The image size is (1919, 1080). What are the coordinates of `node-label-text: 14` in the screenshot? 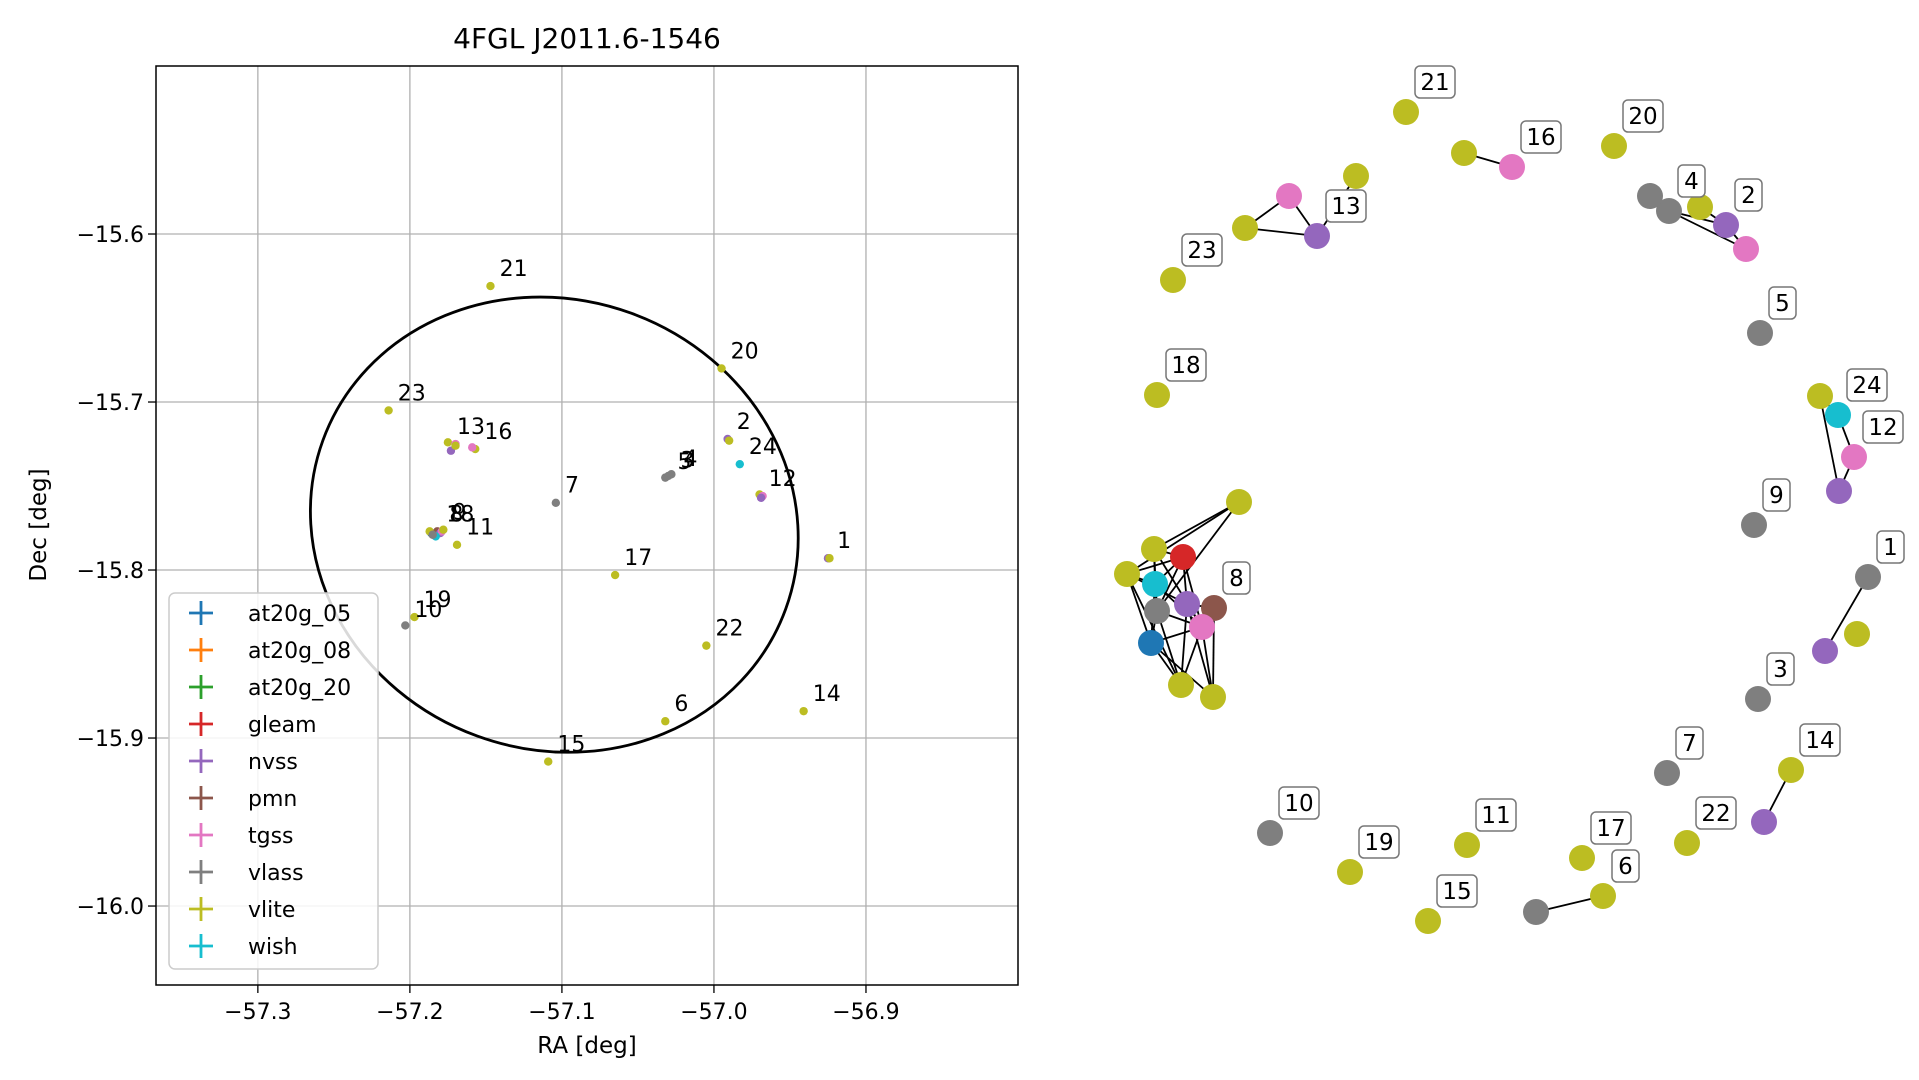 It's located at (1819, 741).